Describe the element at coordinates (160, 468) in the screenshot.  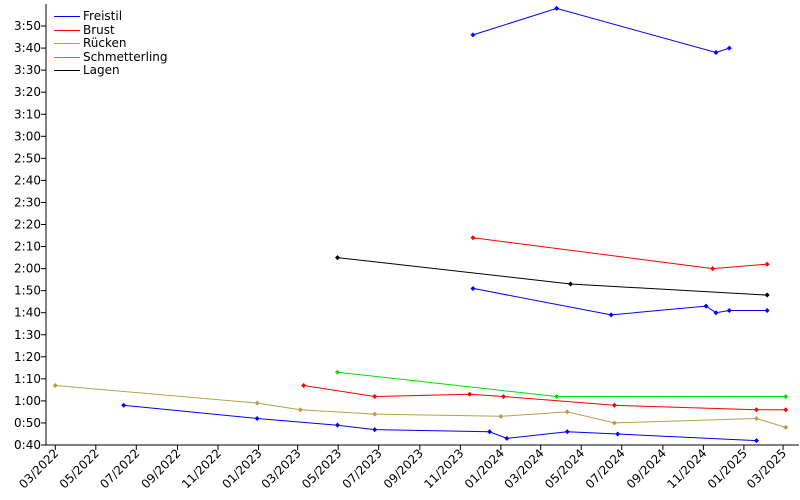
I see `x-tick-label: 09/2022` at that location.